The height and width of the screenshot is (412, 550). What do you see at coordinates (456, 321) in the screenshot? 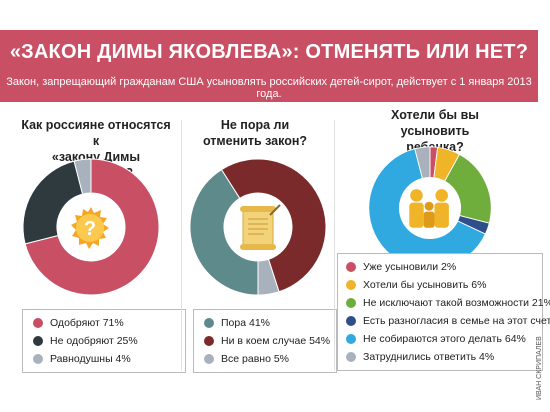
I see `legend-label: Есть разногласия в семье на этот счет 3%` at bounding box center [456, 321].